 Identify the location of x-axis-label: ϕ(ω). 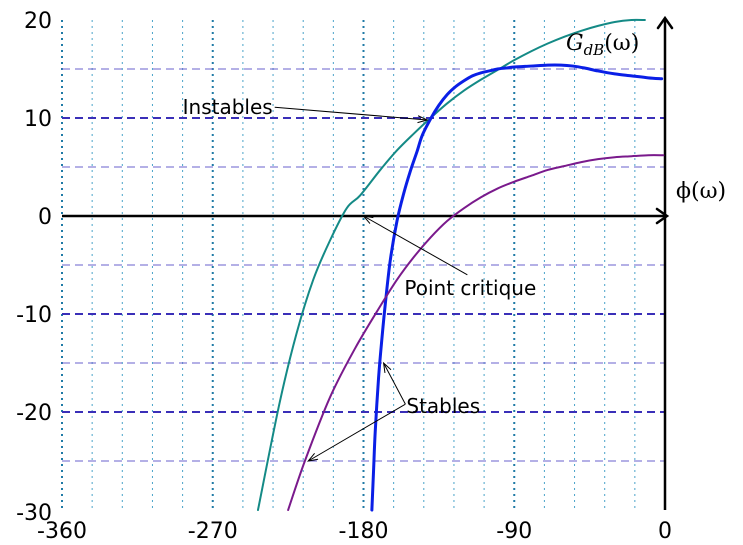
(701, 191).